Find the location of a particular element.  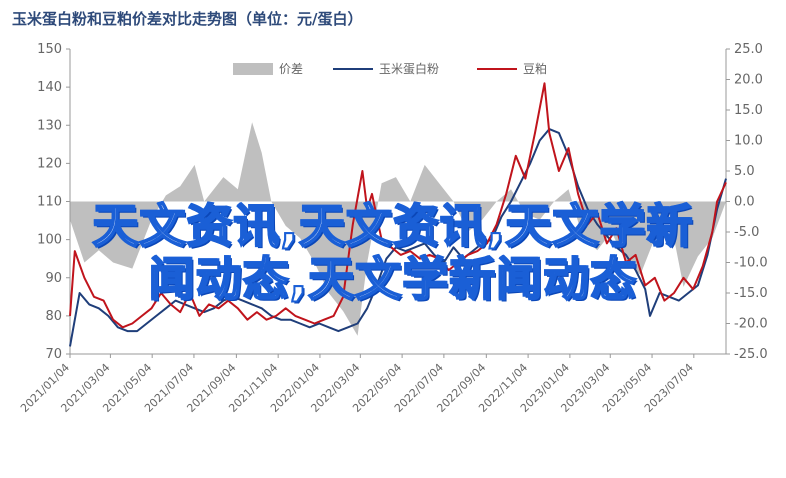

y-right-tick-label: -25.0 is located at coordinates (751, 354).